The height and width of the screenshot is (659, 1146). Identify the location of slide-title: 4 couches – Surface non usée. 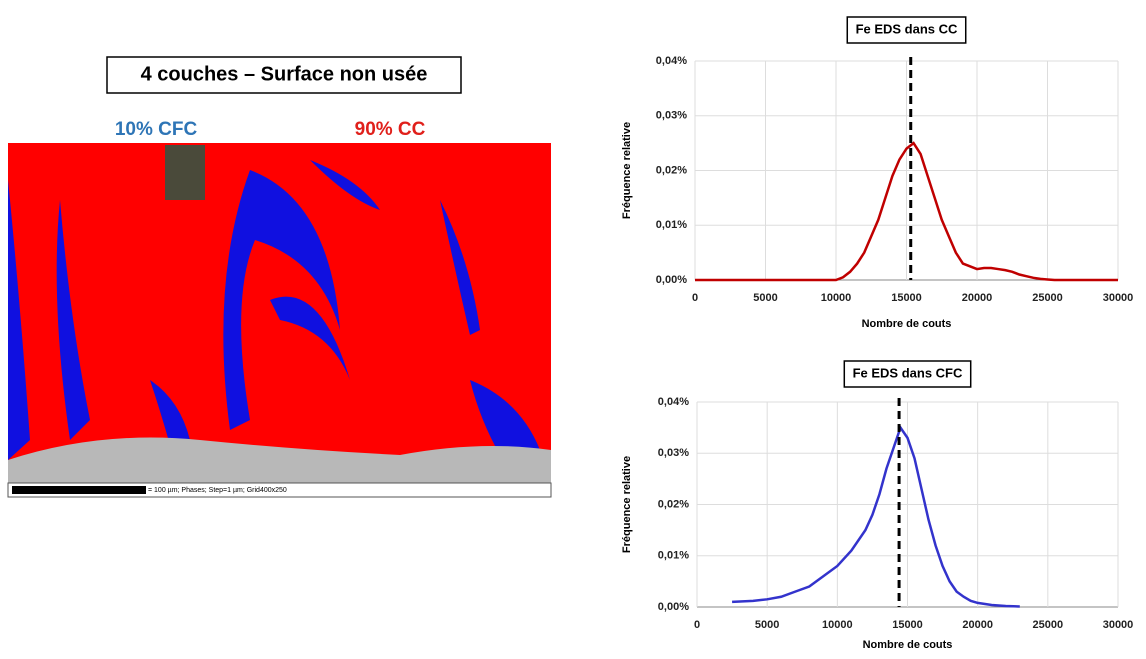
(284, 74).